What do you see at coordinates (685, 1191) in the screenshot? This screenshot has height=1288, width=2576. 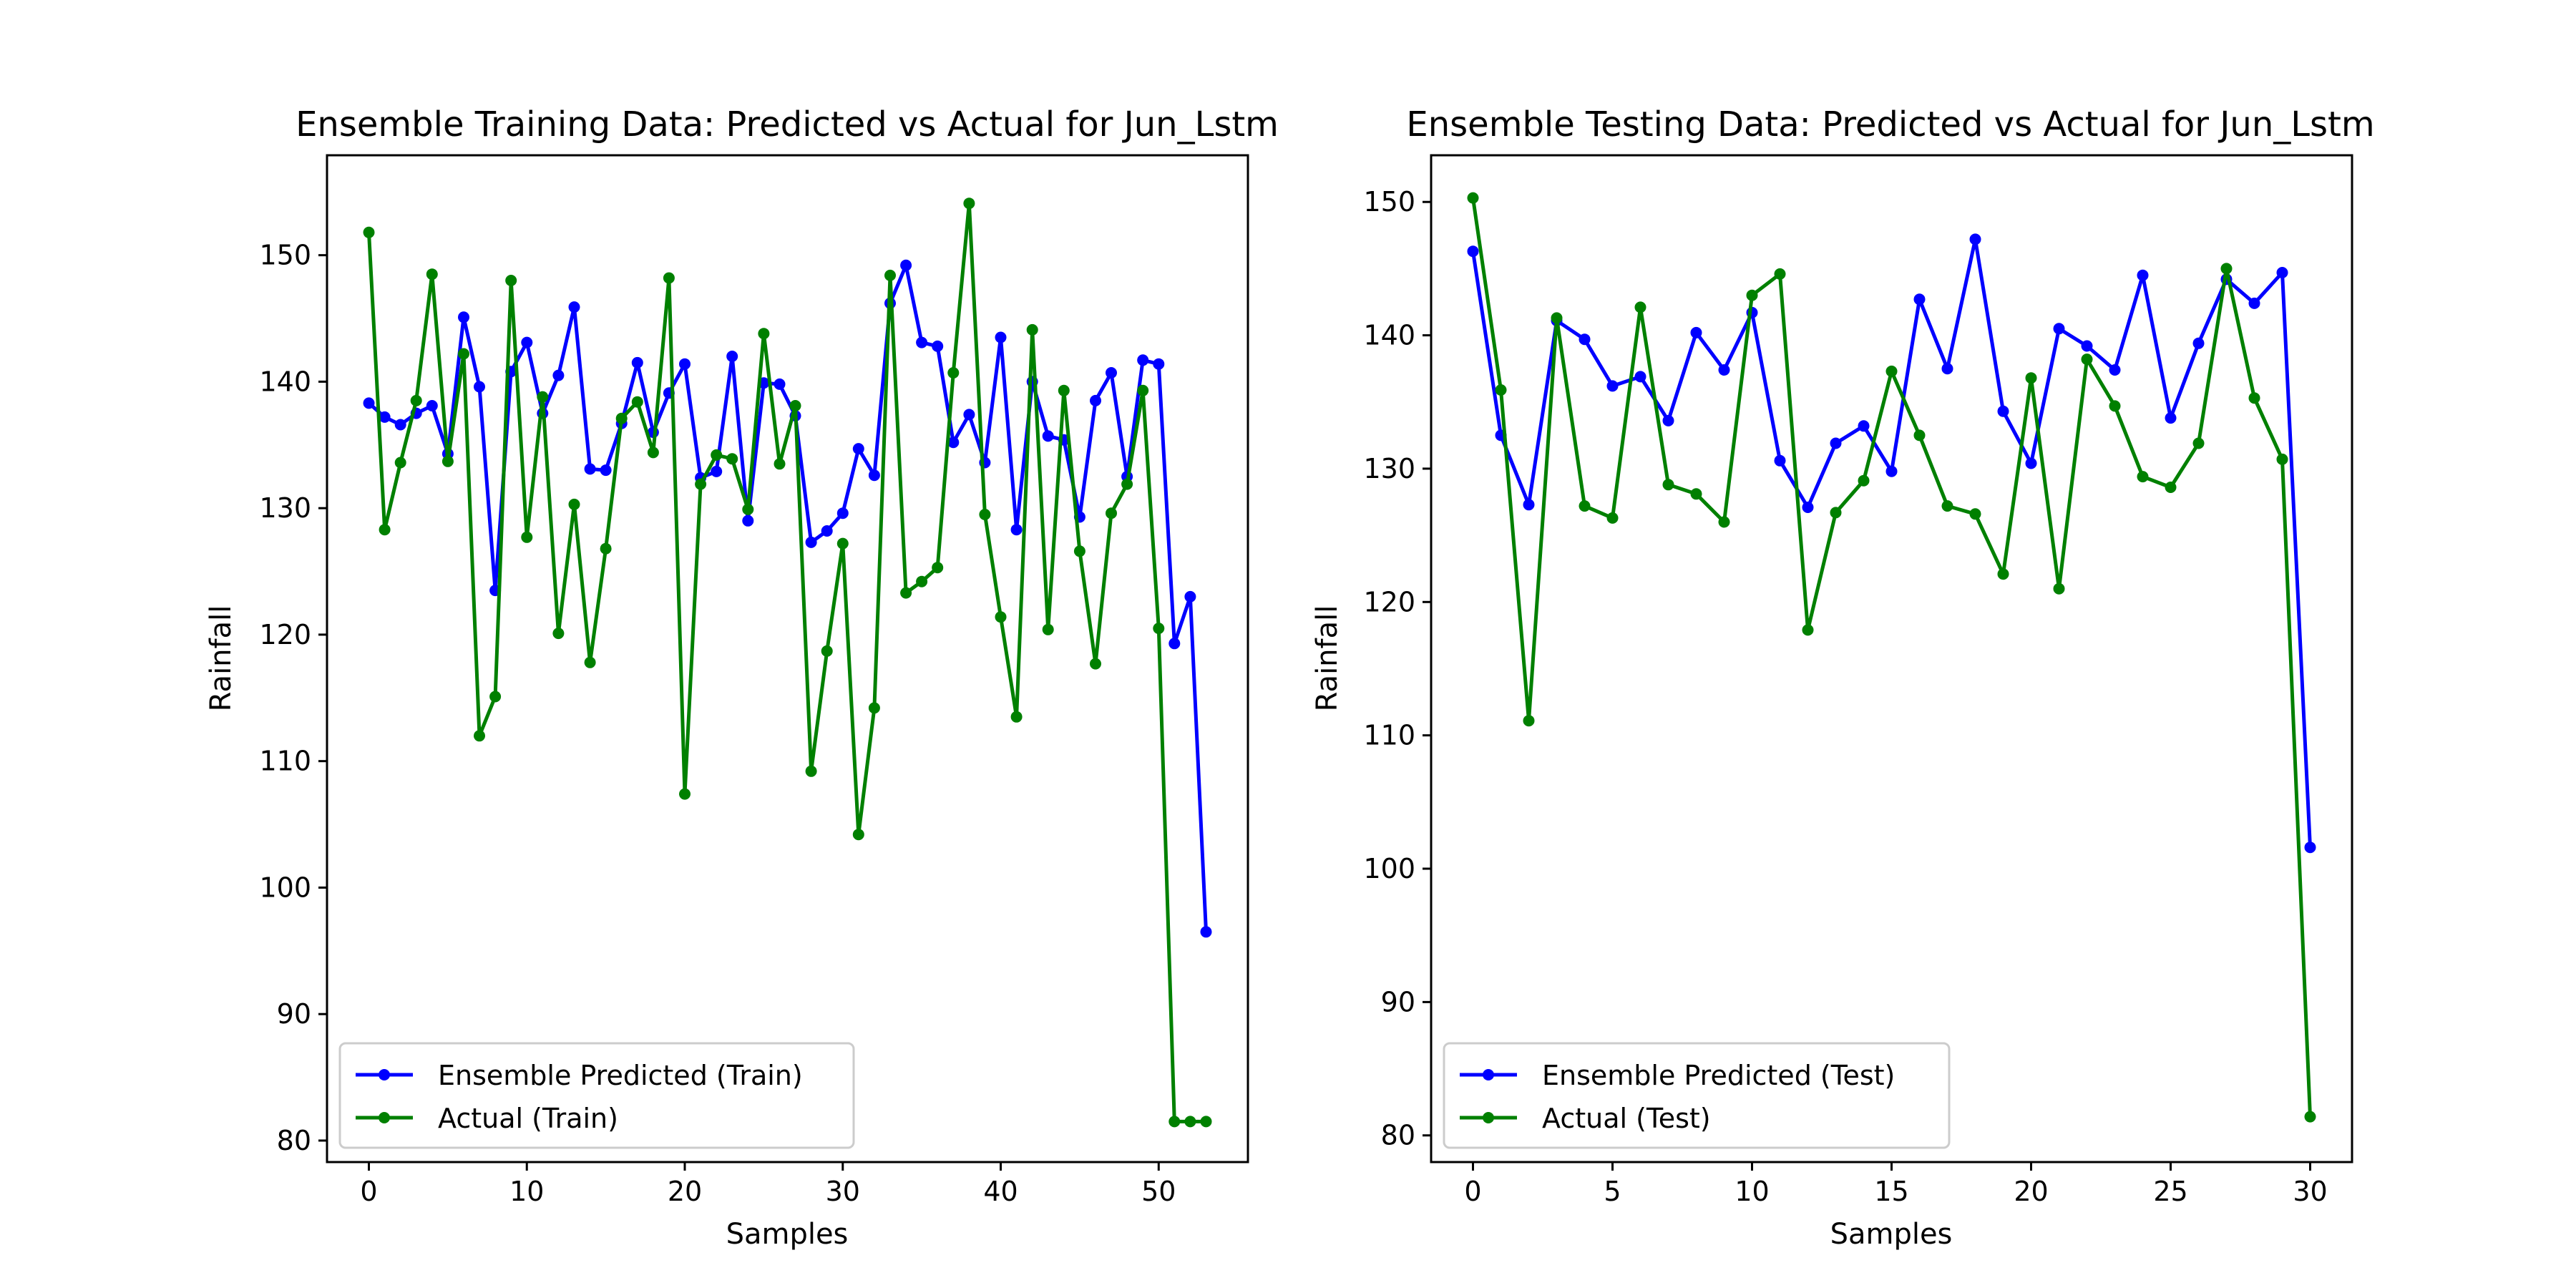 I see `training-x-tick-label: 20` at bounding box center [685, 1191].